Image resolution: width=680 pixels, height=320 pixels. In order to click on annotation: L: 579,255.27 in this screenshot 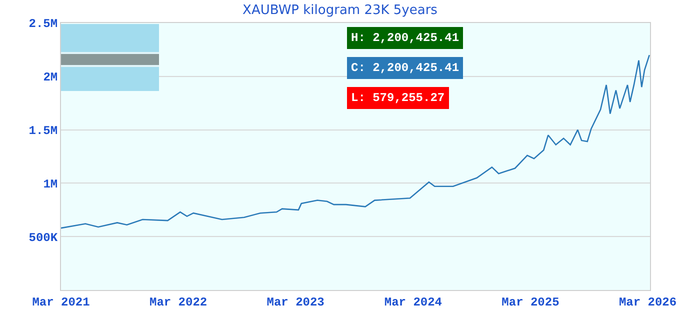, I will do `click(398, 98)`.